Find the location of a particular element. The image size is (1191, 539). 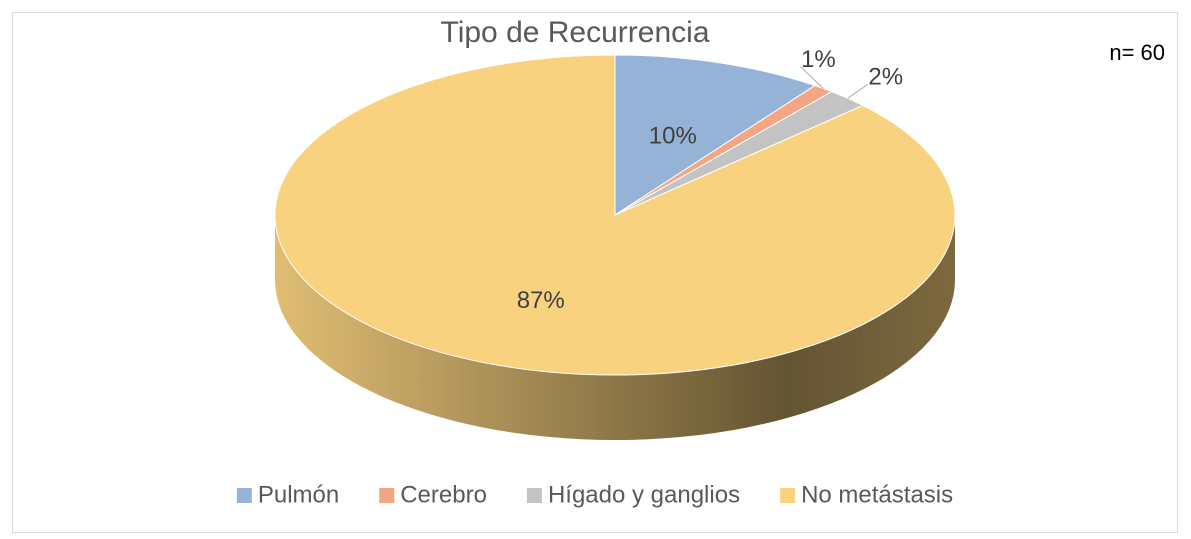

data-label: 2% is located at coordinates (885, 77).